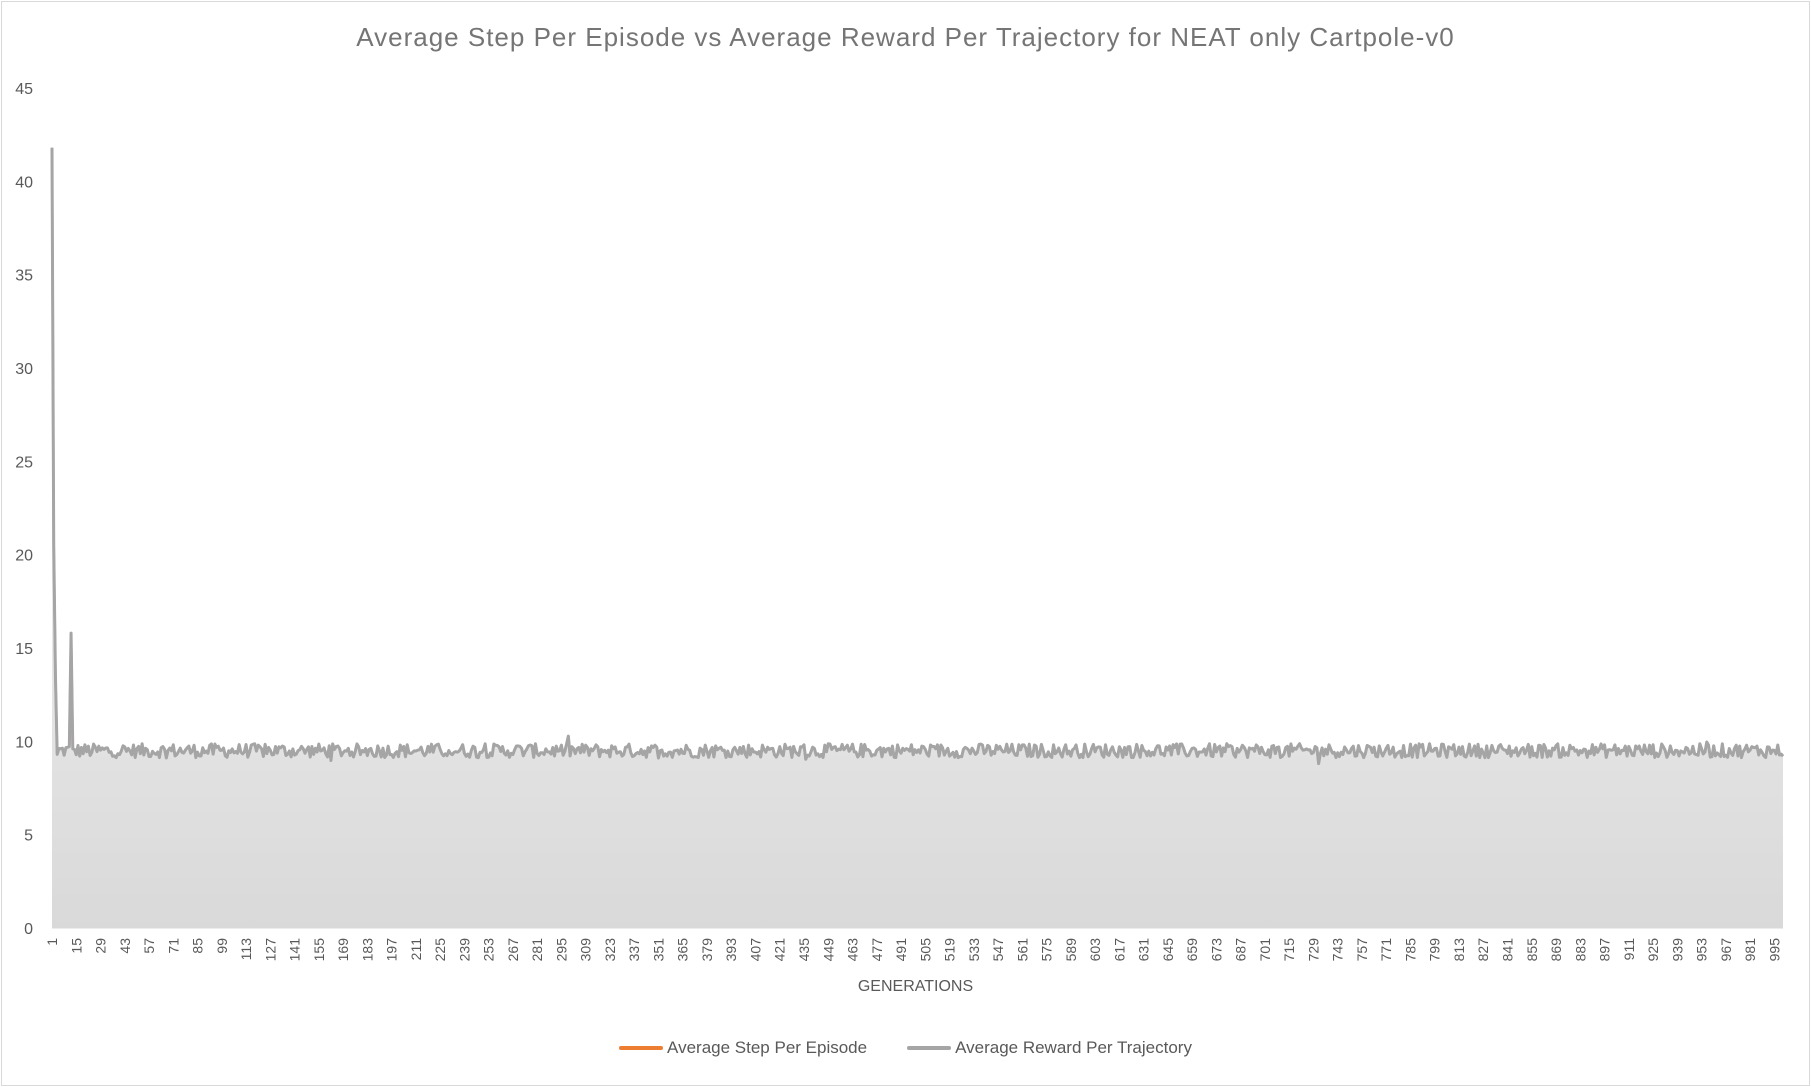 The image size is (1811, 1087). Describe the element at coordinates (440, 950) in the screenshot. I see `x-tick-label: 225` at that location.